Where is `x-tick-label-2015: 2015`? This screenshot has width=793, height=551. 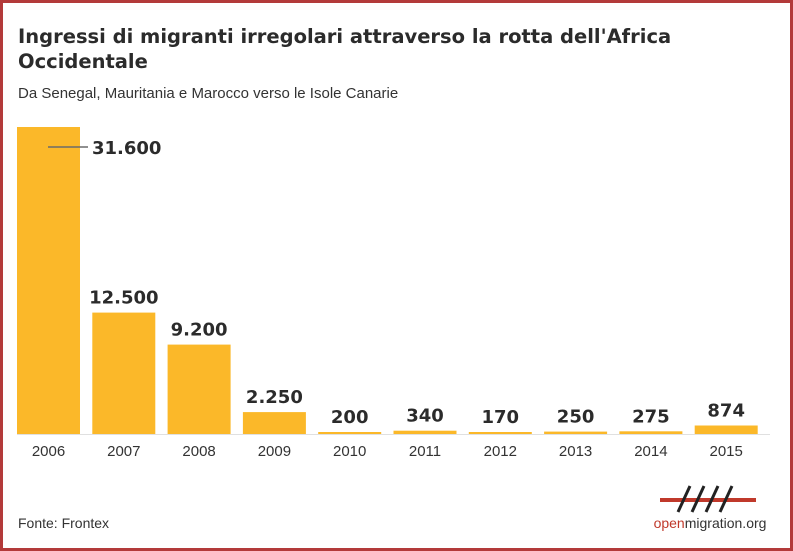
x-tick-label-2015: 2015 is located at coordinates (726, 451).